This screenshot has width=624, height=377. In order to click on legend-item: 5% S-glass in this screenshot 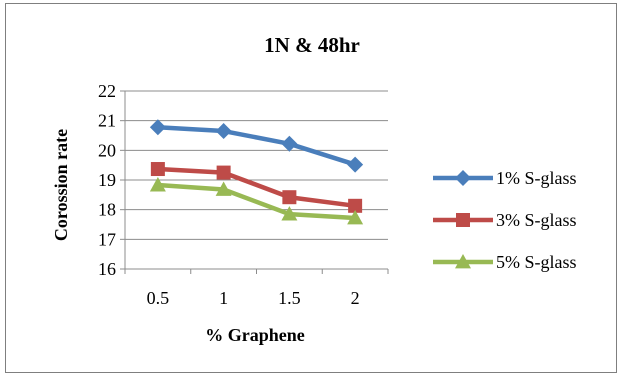, I will do `click(505, 262)`.